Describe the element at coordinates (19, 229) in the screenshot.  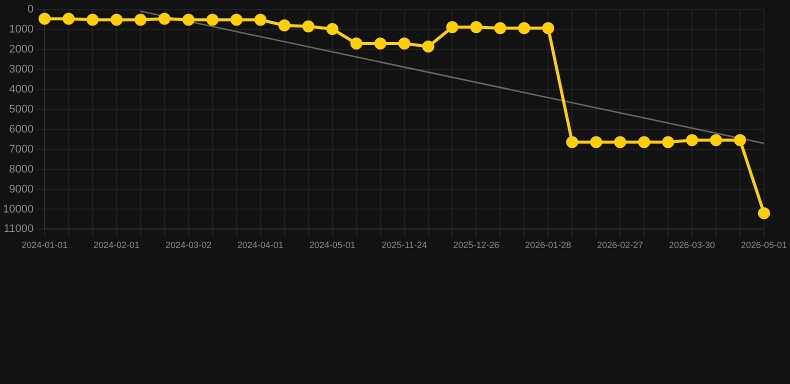
I see `y-tick-label: 11000` at that location.